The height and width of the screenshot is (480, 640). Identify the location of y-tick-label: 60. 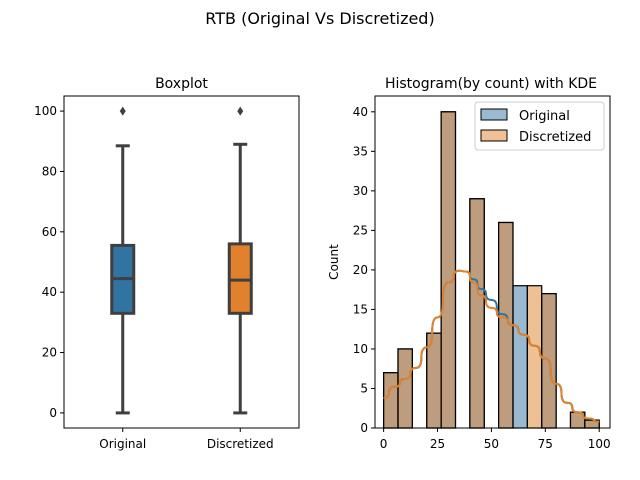
(49, 232).